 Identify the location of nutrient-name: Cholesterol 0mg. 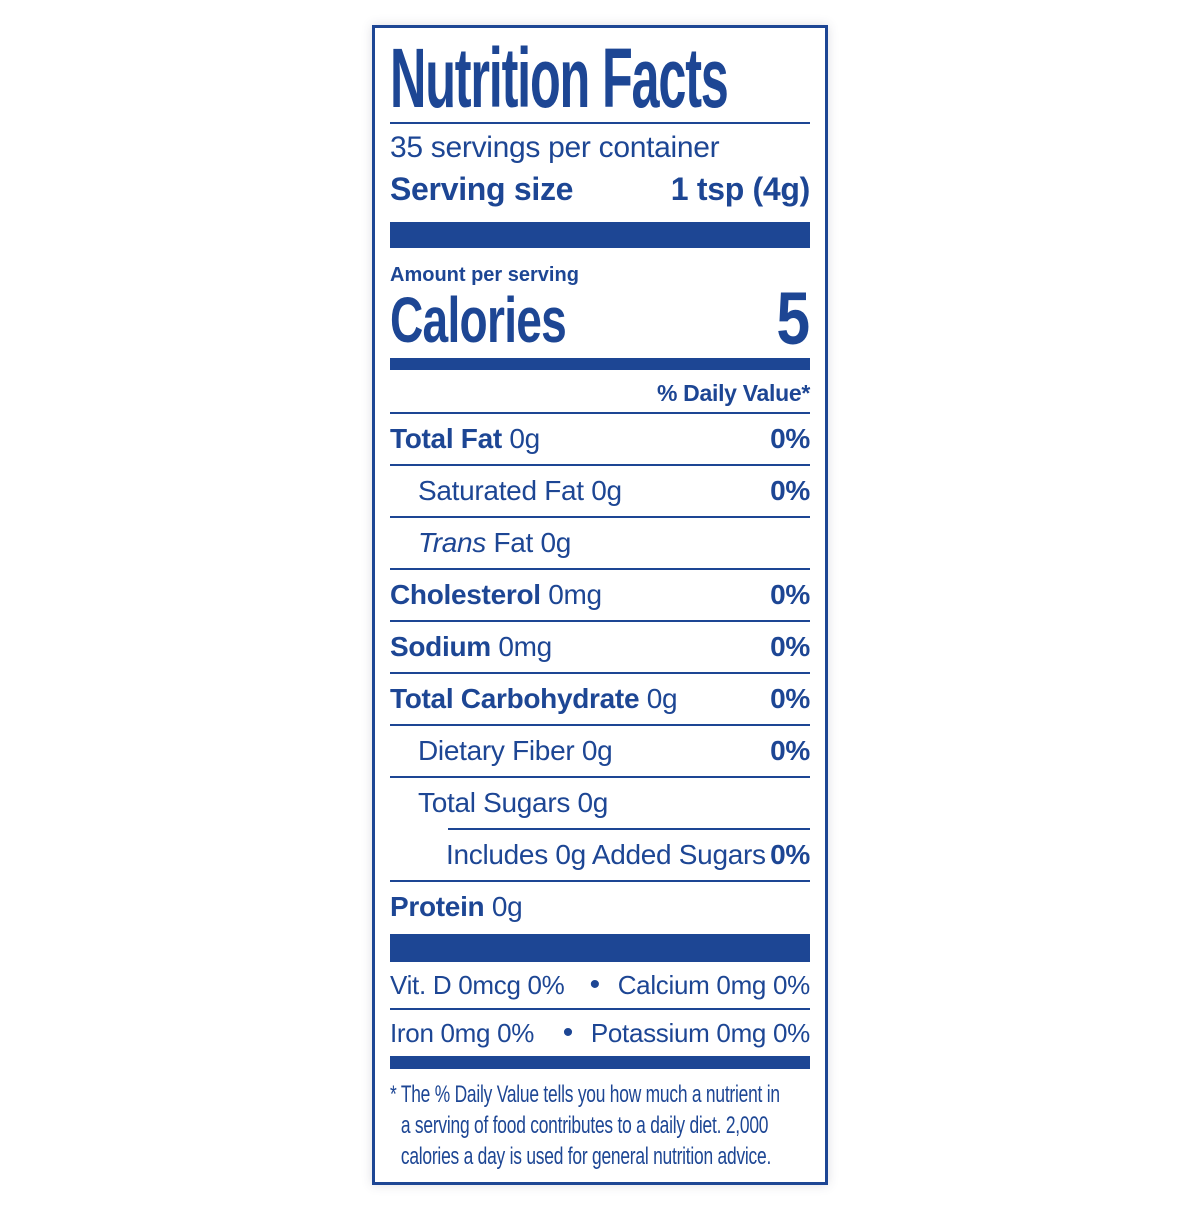
(496, 594).